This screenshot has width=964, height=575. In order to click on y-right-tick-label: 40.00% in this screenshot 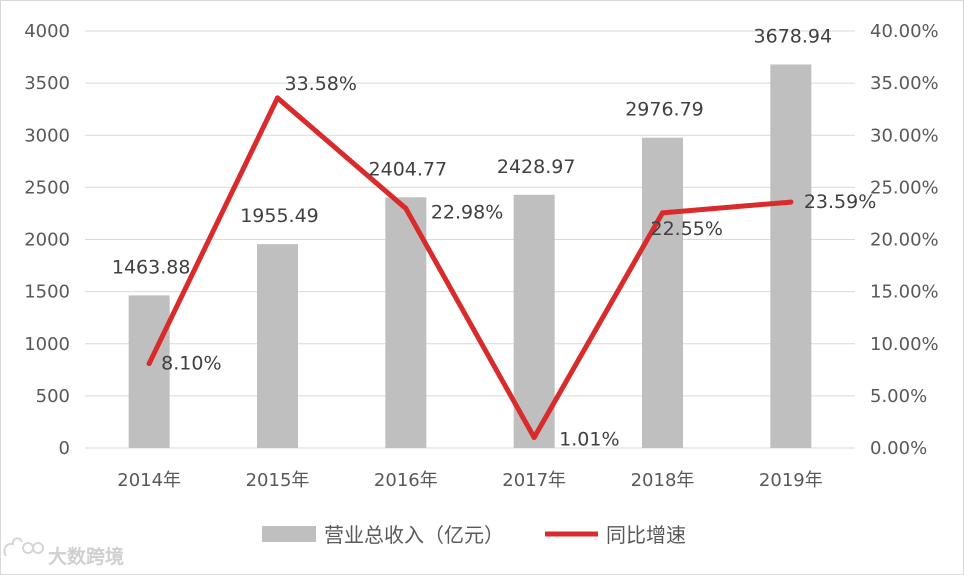, I will do `click(904, 31)`.